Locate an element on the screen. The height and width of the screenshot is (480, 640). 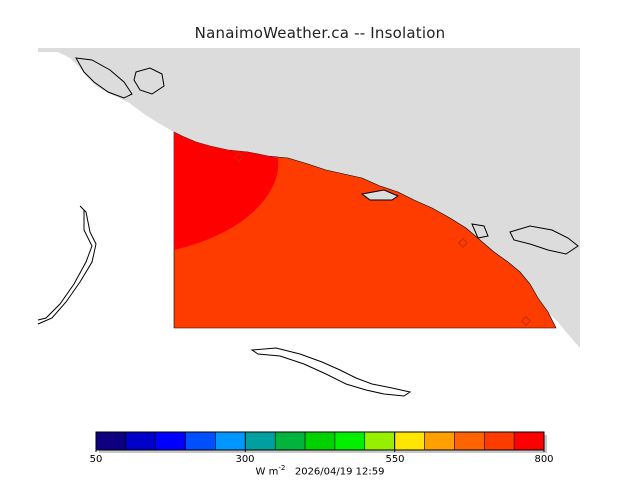
colorbar-tick-300: 300 is located at coordinates (245, 459).